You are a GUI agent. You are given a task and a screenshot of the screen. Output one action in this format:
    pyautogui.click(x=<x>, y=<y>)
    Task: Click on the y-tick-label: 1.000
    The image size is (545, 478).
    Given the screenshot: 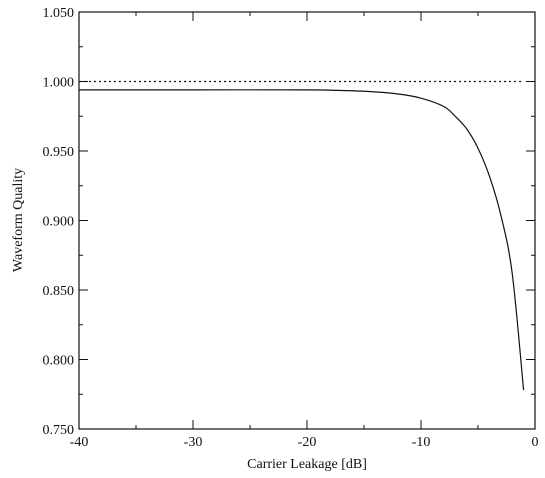 What is the action you would take?
    pyautogui.click(x=59, y=83)
    